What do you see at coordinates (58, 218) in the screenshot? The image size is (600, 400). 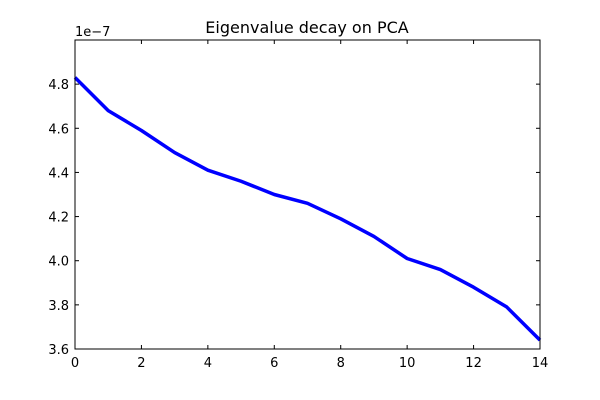 I see `y-tick-label: 4.2` at bounding box center [58, 218].